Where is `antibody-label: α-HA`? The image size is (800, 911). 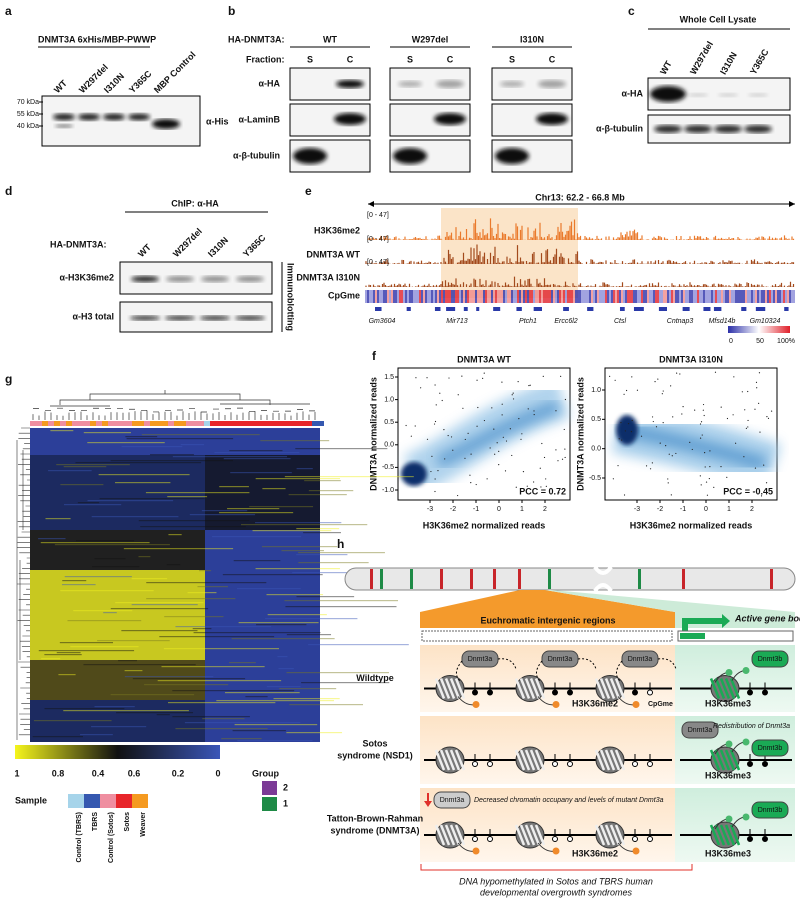
antibody-label: α-HA is located at coordinates (269, 83).